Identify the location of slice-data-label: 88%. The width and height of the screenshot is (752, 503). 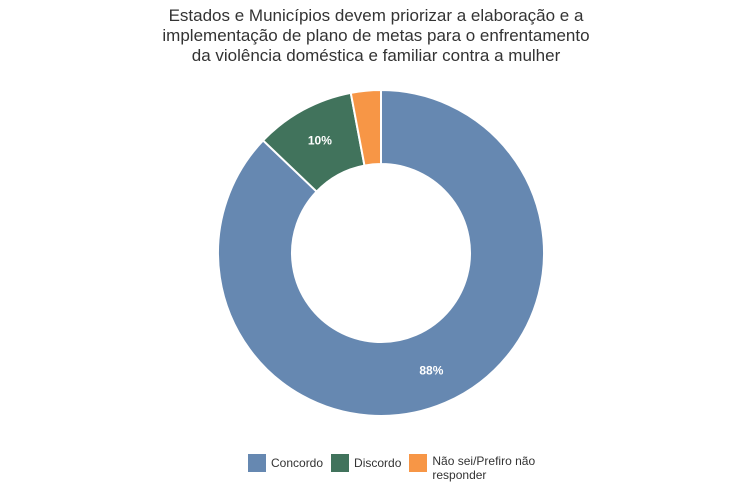
(431, 371).